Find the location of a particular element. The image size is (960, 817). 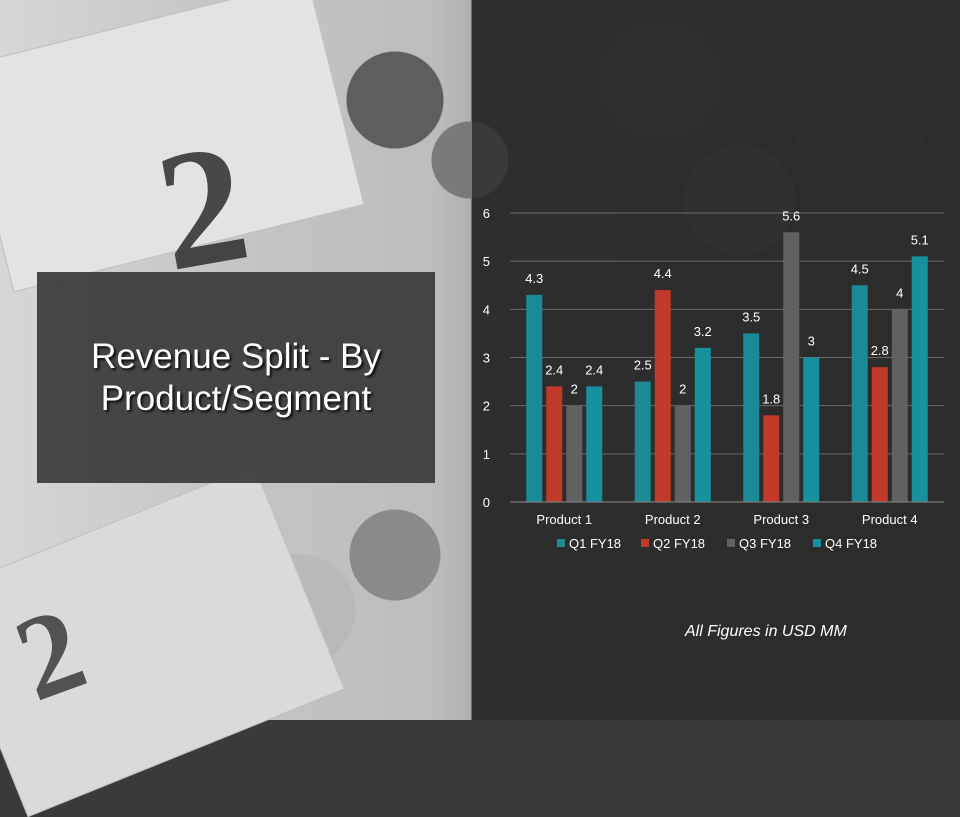

data-label: 4.3 is located at coordinates (534, 278).